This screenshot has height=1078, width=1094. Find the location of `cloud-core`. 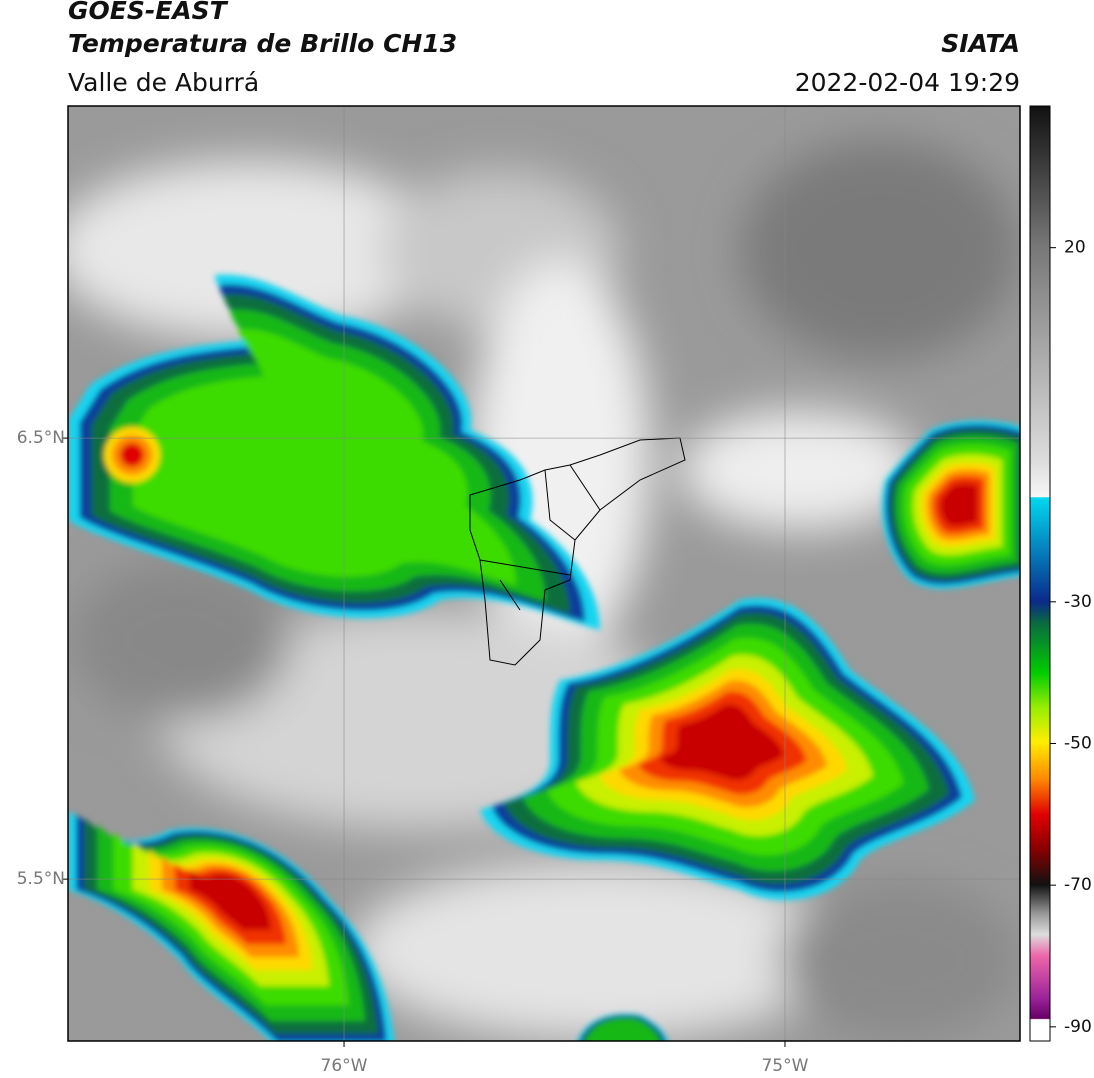

cloud-core is located at coordinates (132, 455).